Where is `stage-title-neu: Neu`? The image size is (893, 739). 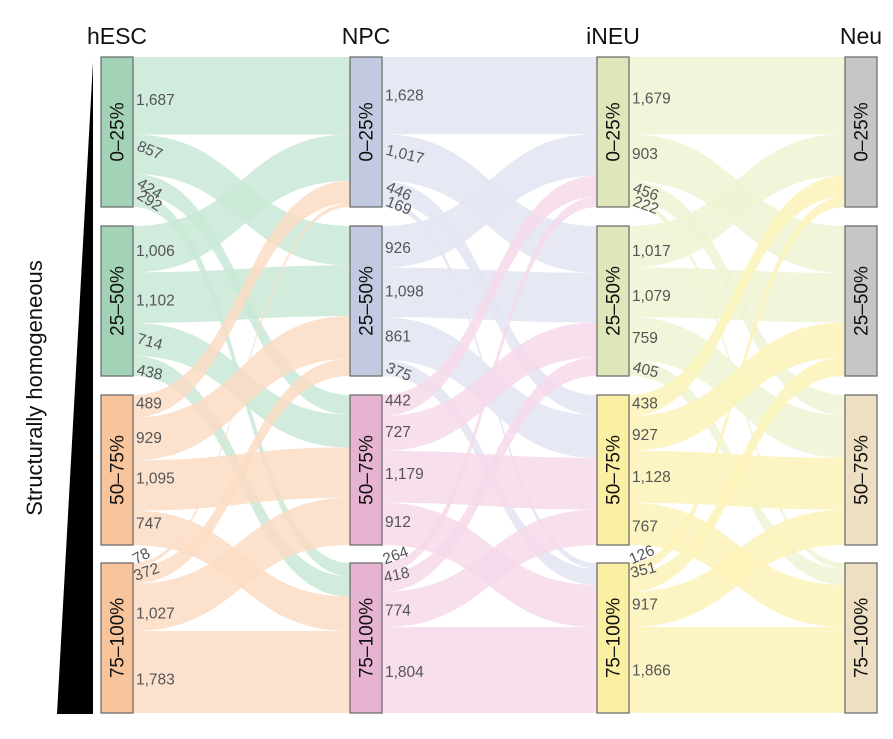
stage-title-neu: Neu is located at coordinates (861, 36).